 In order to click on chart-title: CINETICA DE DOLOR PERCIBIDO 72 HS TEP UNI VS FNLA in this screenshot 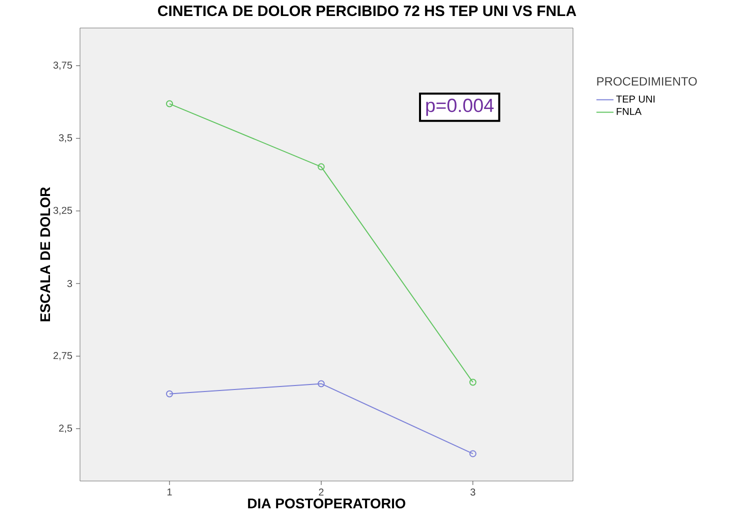, I will do `click(367, 11)`.